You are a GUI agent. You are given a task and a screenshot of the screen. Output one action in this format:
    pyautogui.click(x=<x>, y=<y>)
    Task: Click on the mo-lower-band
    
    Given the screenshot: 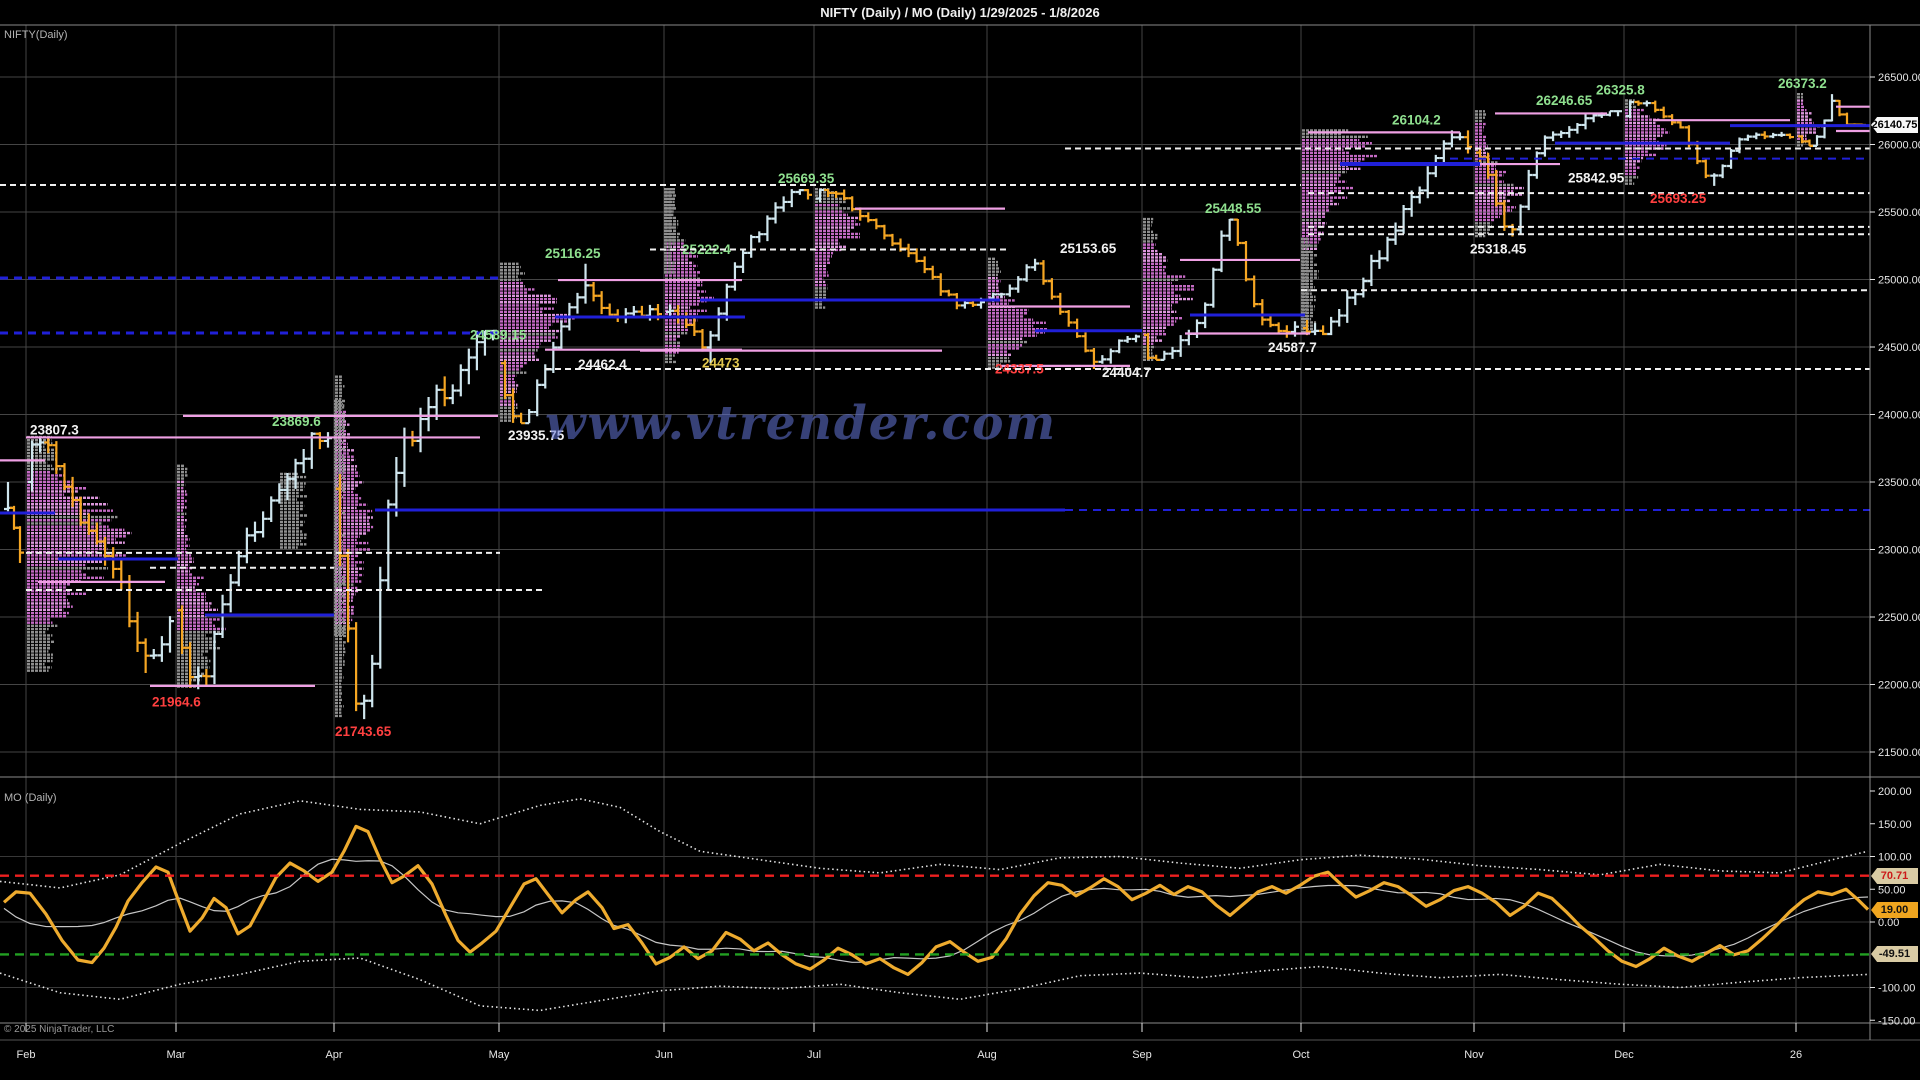 What is the action you would take?
    pyautogui.click(x=934, y=984)
    